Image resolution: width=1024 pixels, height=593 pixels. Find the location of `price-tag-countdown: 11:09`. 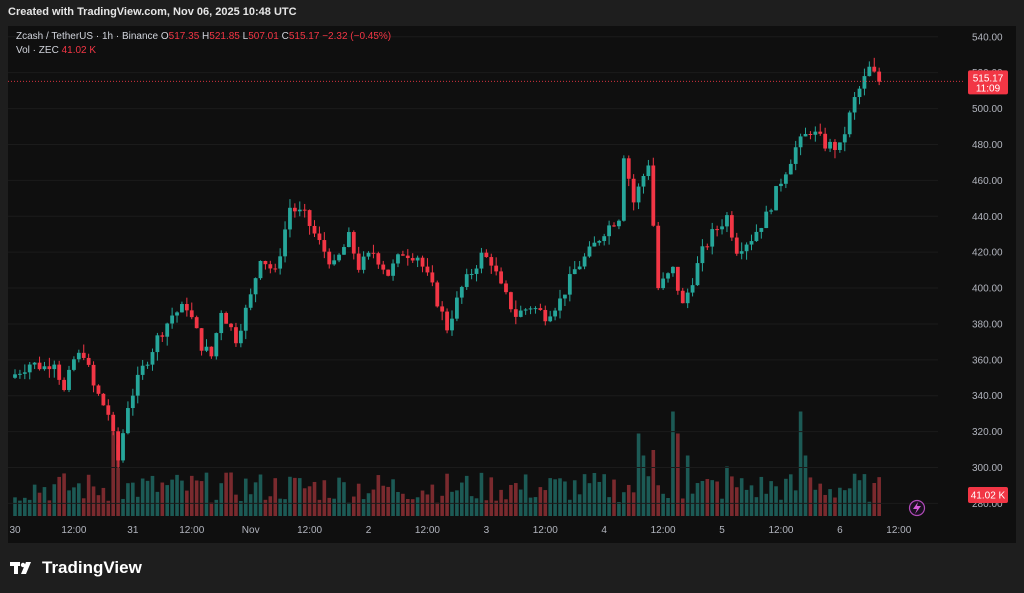

price-tag-countdown: 11:09 is located at coordinates (988, 88).